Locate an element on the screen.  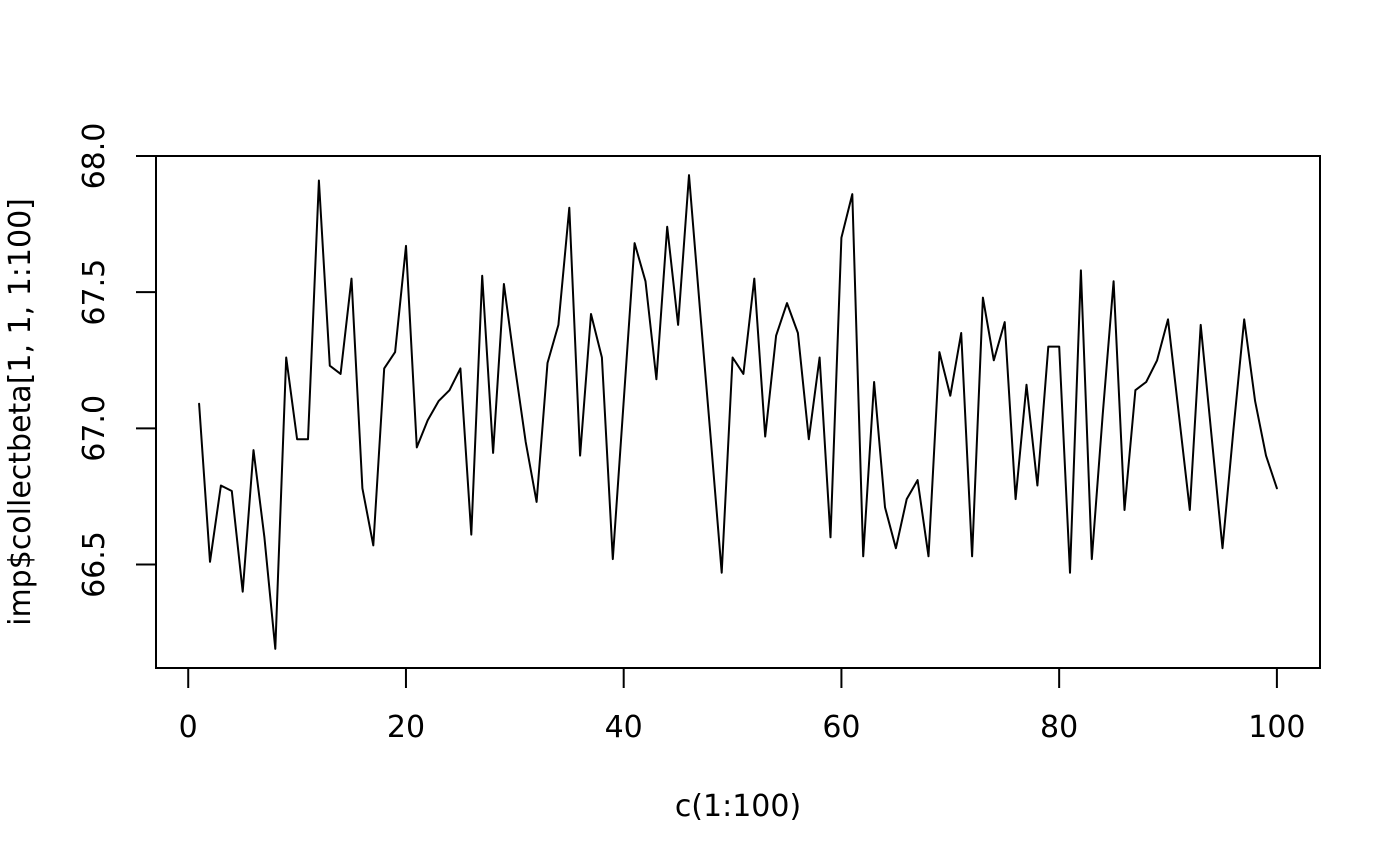
x-tick-label: 0 is located at coordinates (188, 727).